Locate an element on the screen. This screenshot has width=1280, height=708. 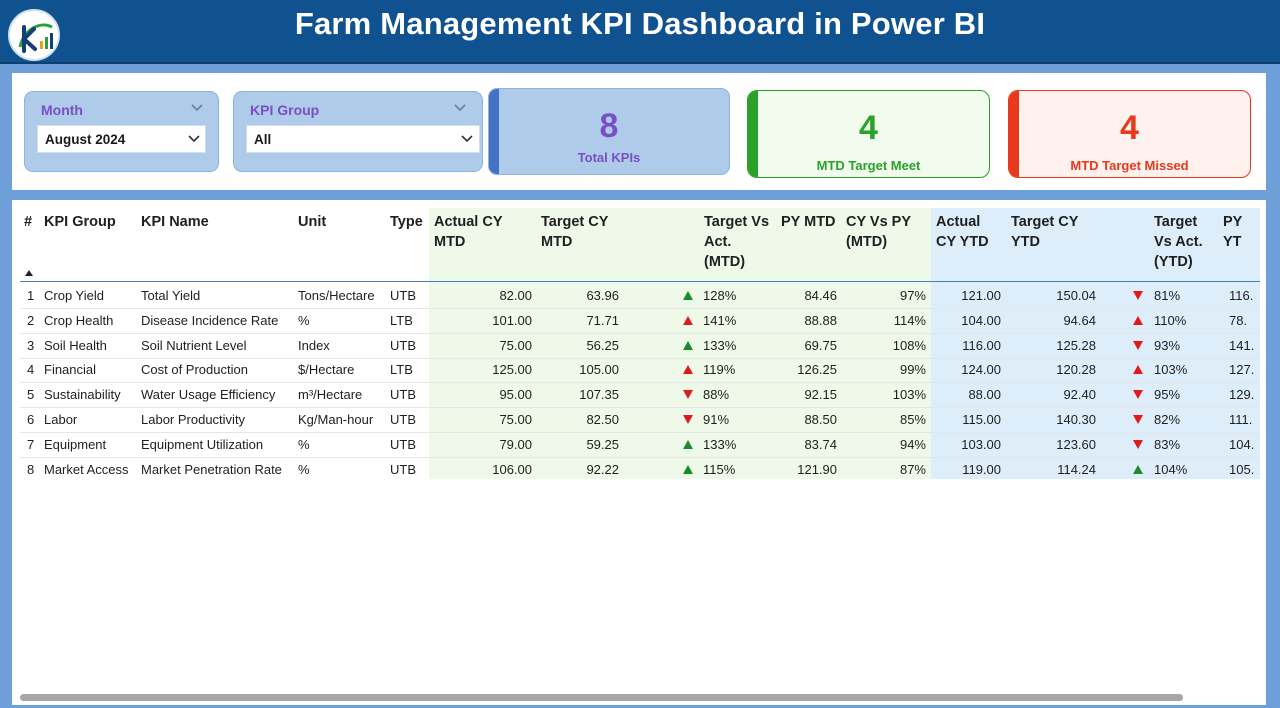
py-ytd-cell: 129. is located at coordinates (1242, 394).